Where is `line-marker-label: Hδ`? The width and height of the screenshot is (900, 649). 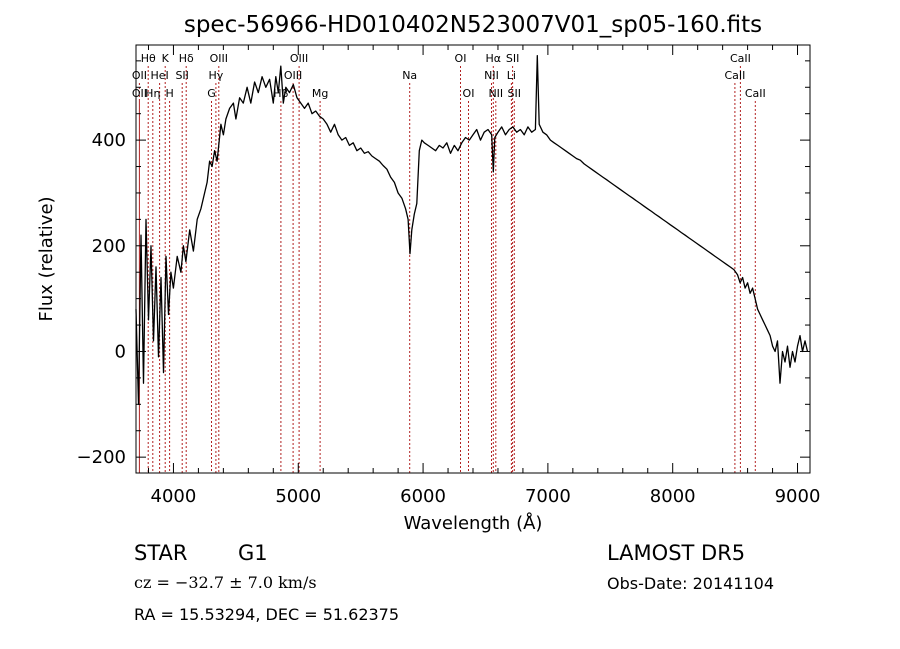 line-marker-label: Hδ is located at coordinates (186, 58).